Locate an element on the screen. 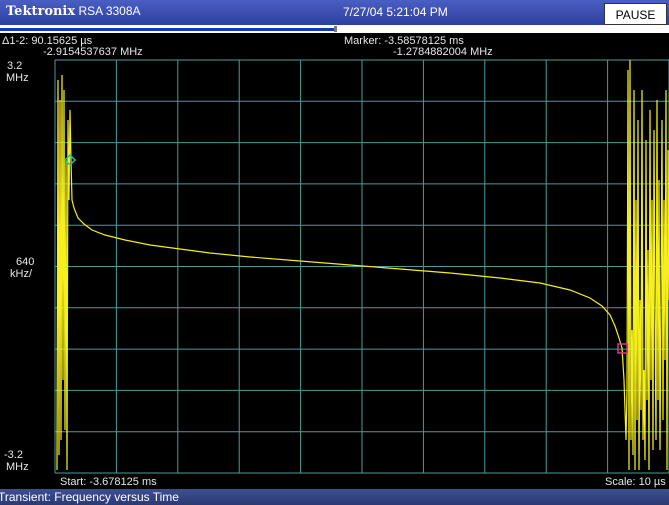  status-bar: Transient: Frequency versus Time is located at coordinates (334, 497).